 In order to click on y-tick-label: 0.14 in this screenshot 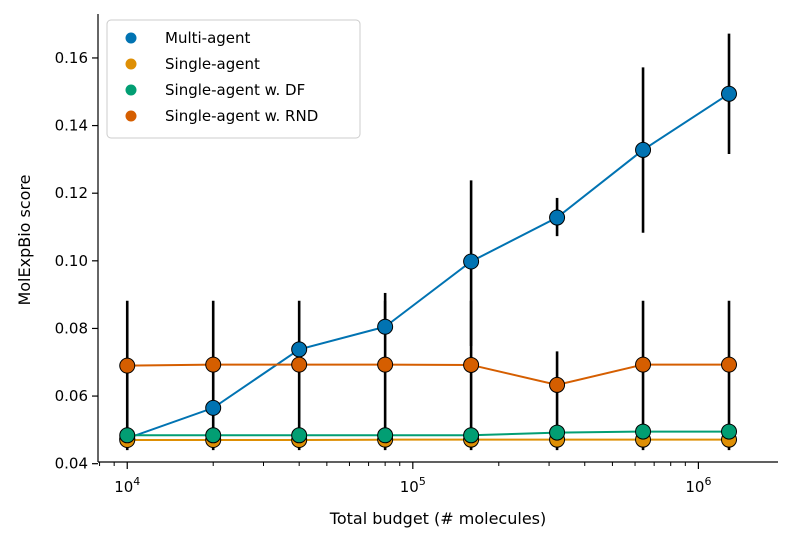, I will do `click(71, 126)`.